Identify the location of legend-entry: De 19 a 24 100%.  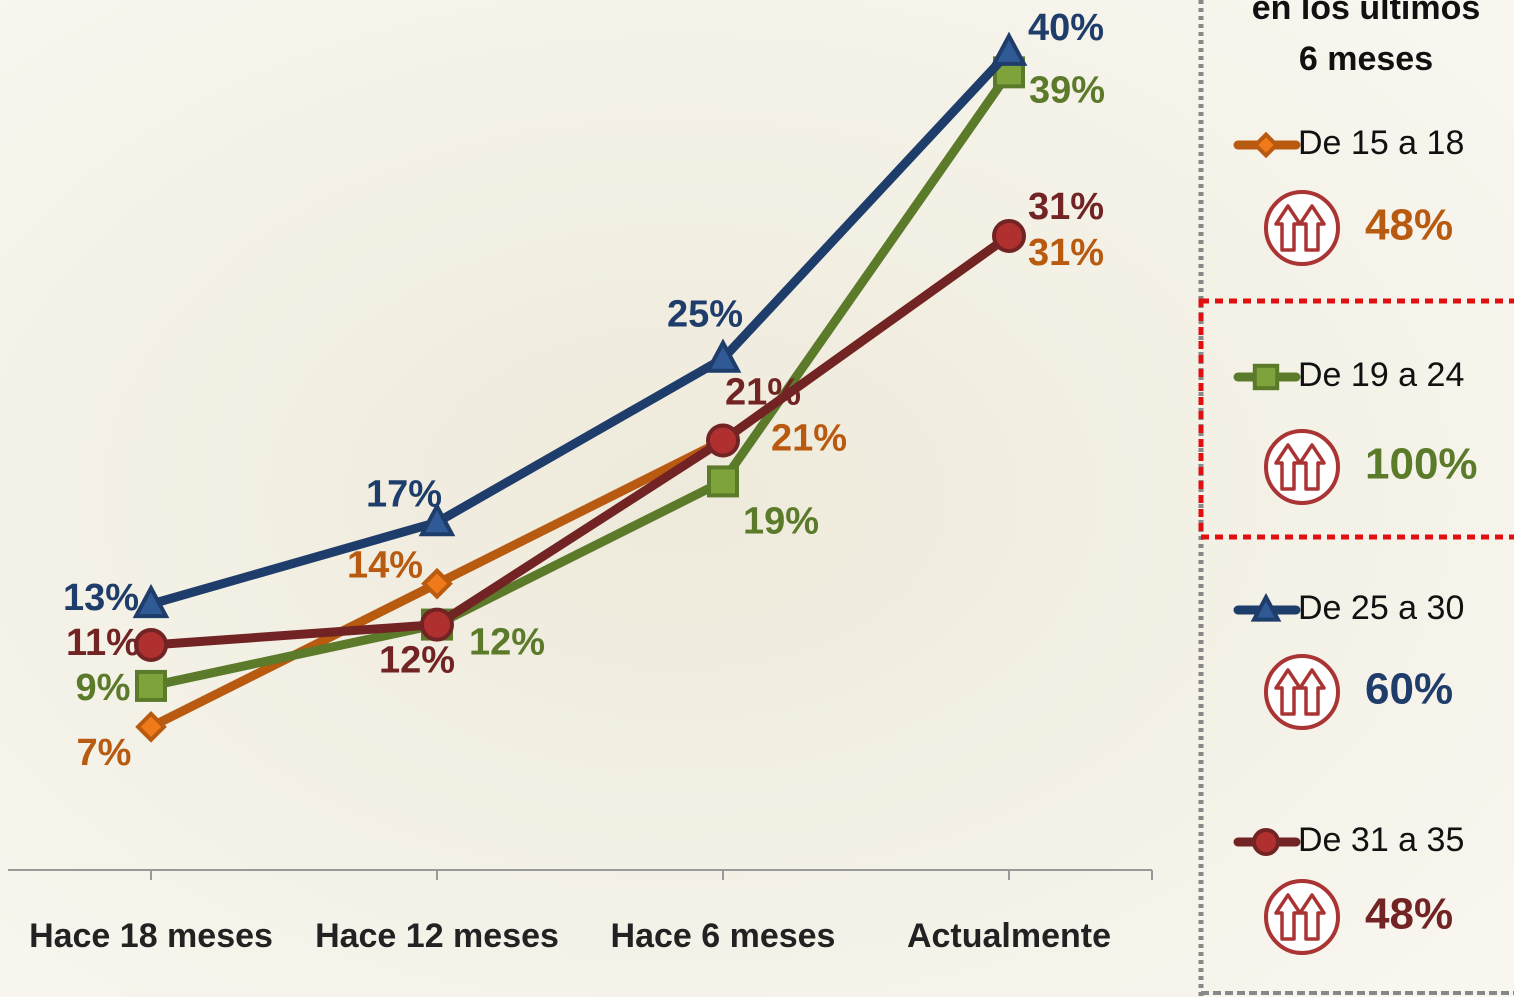
(1355, 430).